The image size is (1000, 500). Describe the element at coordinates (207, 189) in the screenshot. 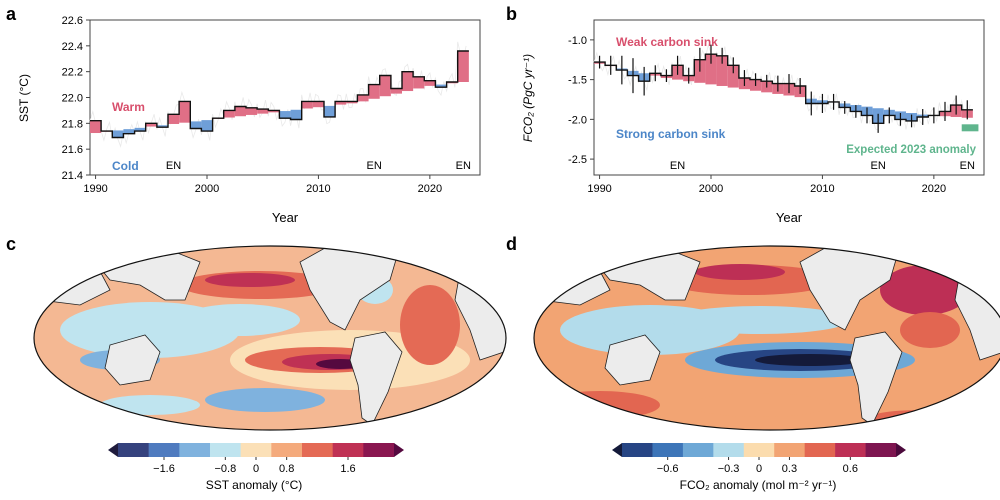

I see `x-tick-label: 2000` at that location.